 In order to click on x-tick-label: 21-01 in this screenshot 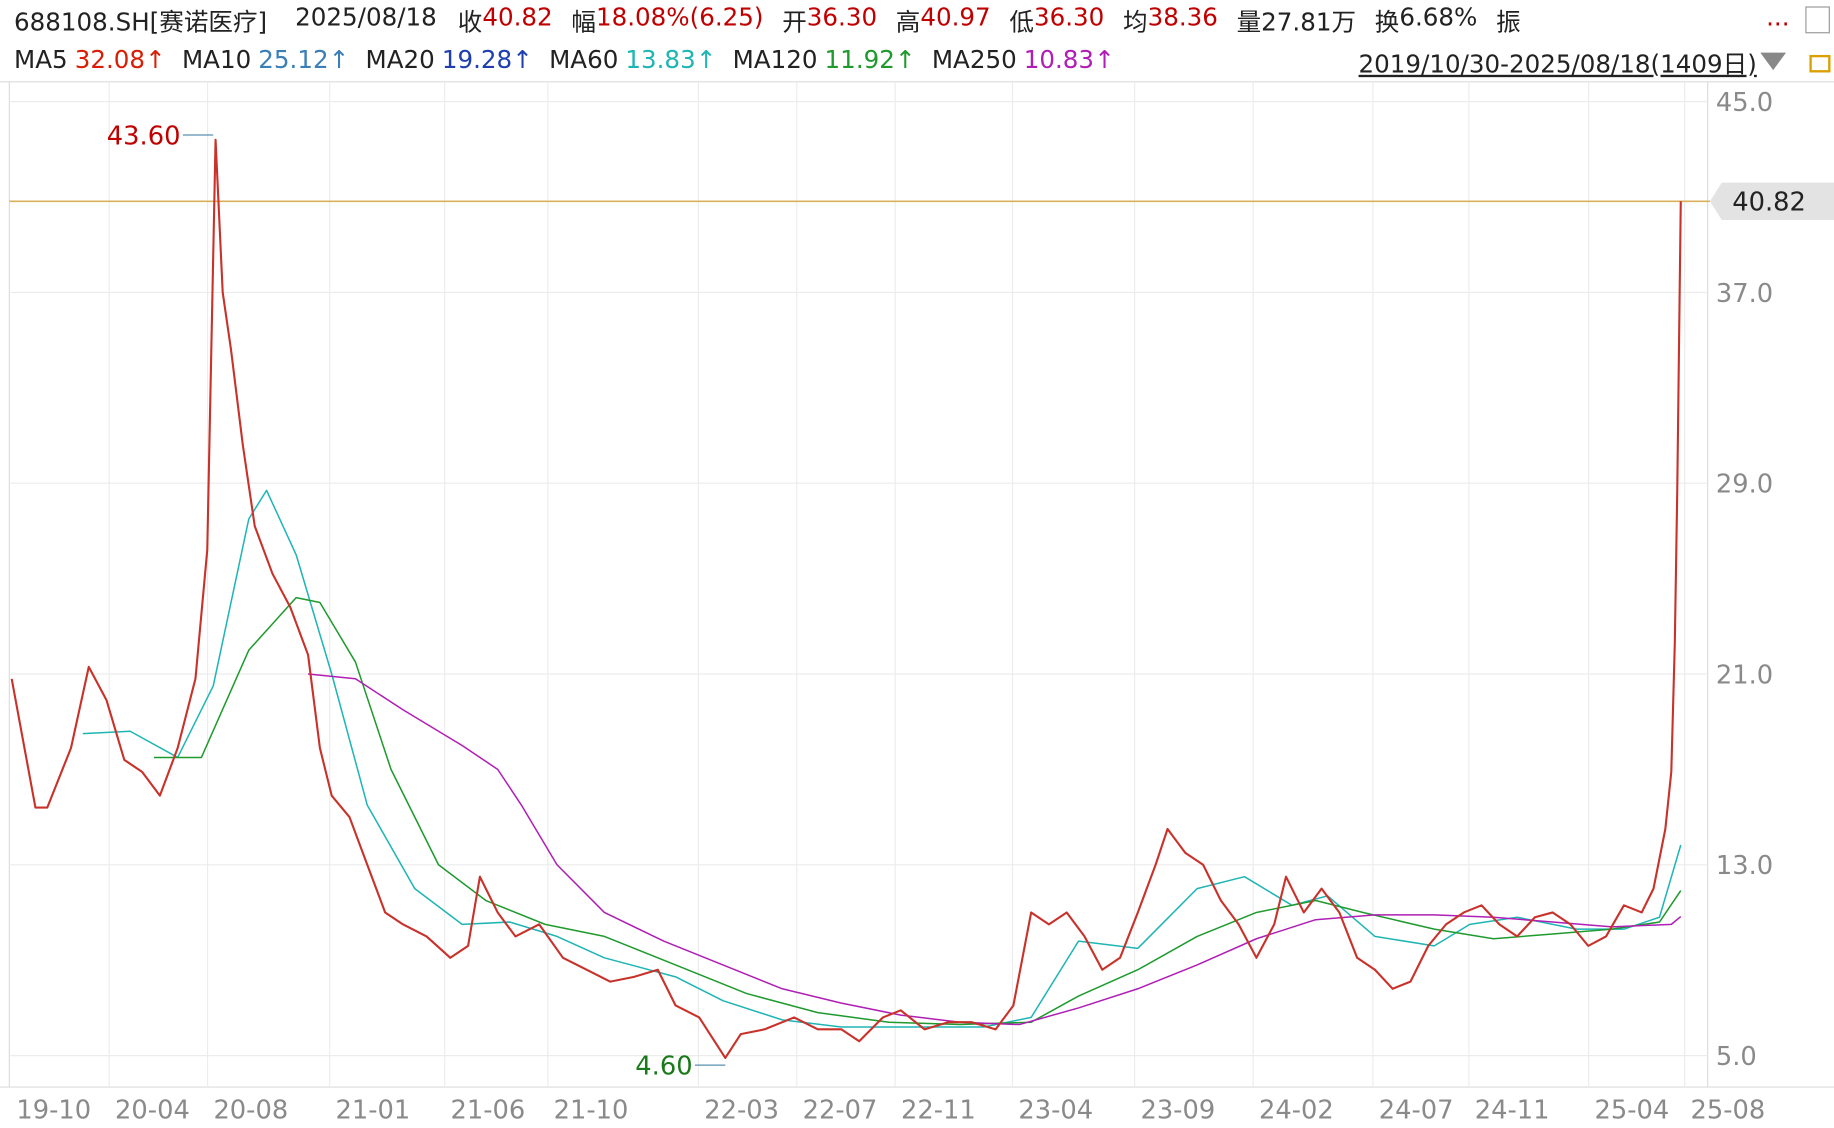, I will do `click(373, 1111)`.